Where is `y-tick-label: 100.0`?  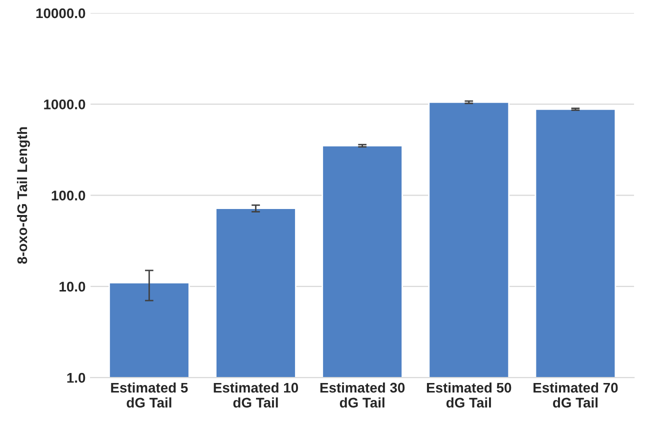 y-tick-label: 100.0 is located at coordinates (69, 195).